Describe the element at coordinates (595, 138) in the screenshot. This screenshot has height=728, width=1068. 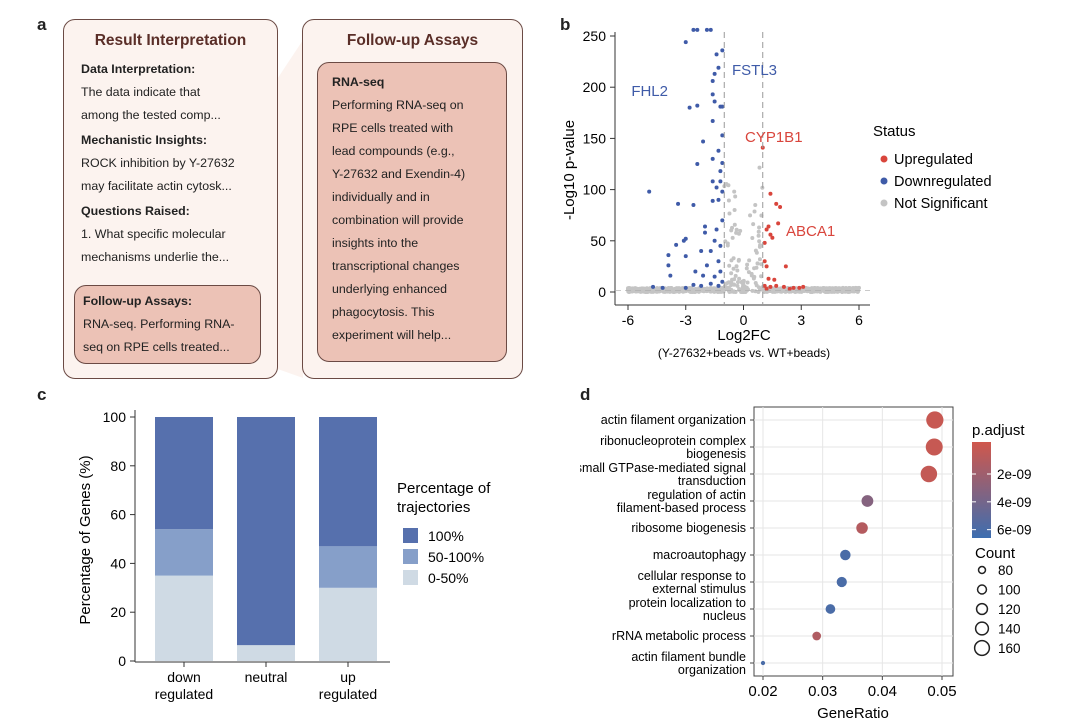
I see `y-tick-label: 150` at that location.